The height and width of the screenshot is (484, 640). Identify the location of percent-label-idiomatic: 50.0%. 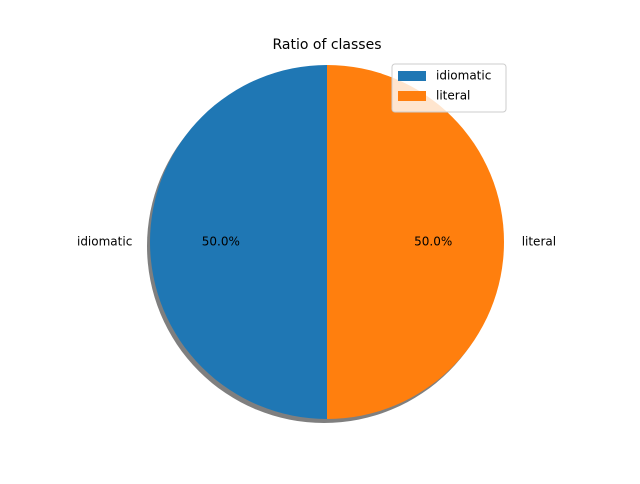
(221, 242).